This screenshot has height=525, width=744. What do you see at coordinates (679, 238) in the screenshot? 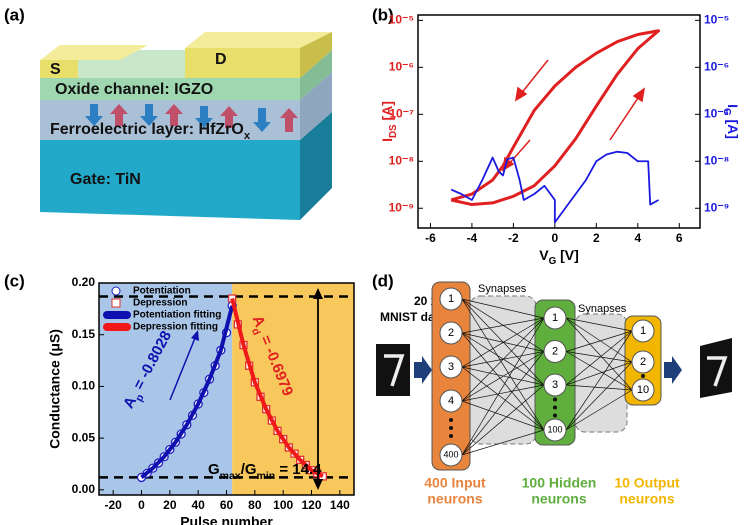
I see `x-tick-label: 6` at bounding box center [679, 238].